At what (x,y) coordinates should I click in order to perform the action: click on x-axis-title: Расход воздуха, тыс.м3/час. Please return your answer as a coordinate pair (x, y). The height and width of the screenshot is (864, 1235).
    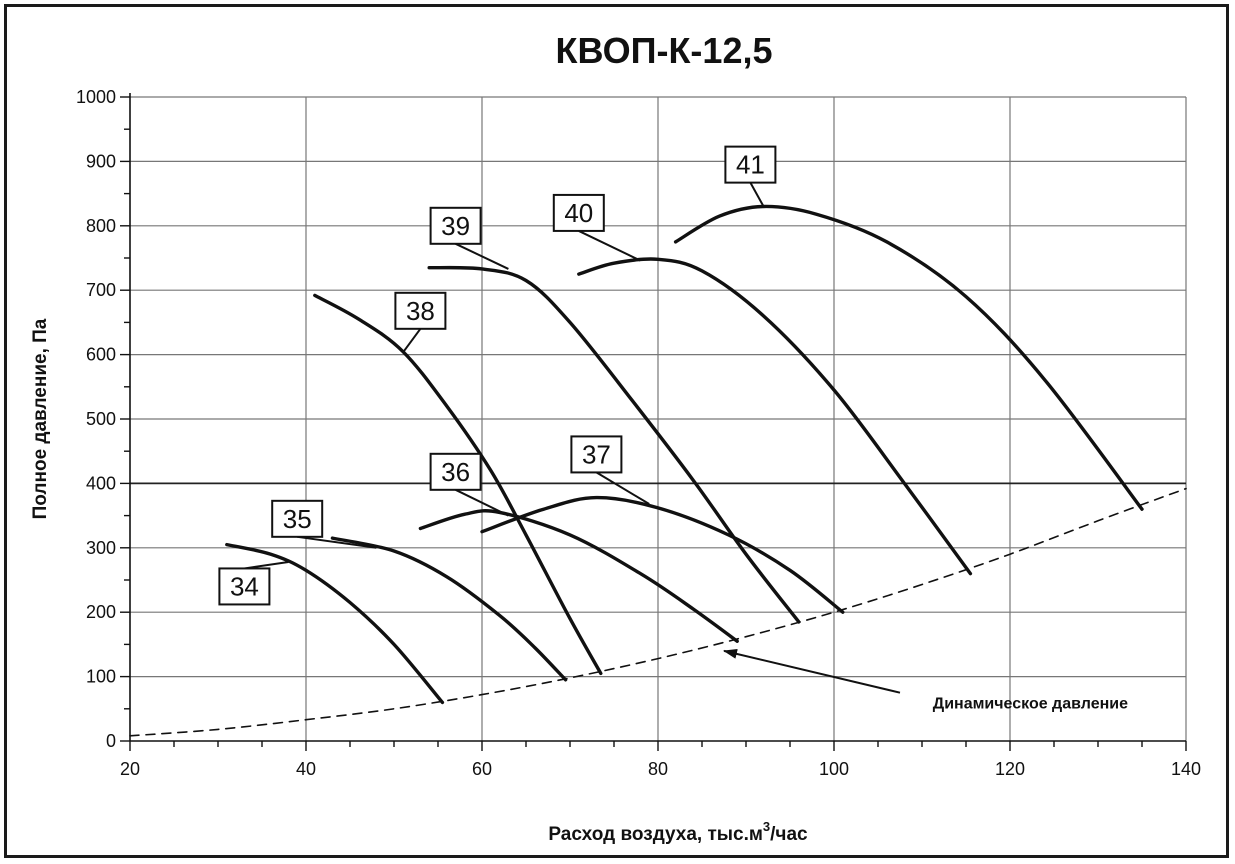
    Looking at the image, I should click on (678, 832).